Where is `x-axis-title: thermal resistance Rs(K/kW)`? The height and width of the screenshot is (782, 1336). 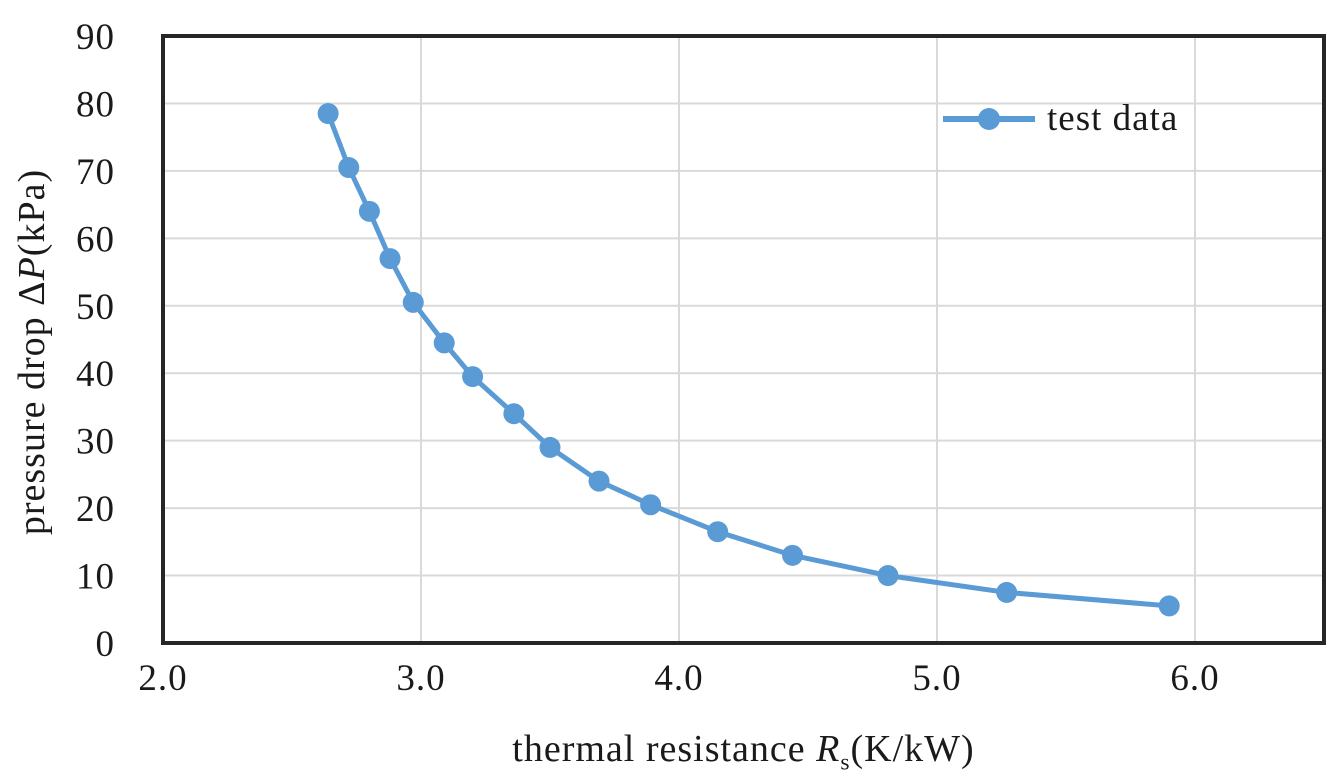
x-axis-title: thermal resistance Rs(K/kW) is located at coordinates (743, 750).